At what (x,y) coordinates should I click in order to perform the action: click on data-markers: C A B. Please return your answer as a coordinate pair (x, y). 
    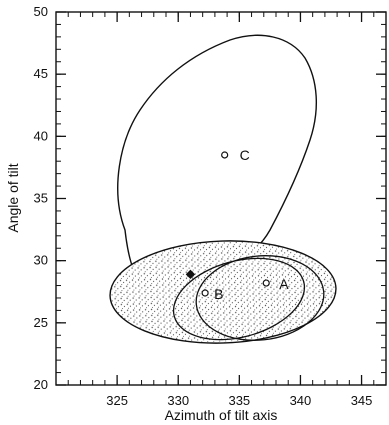
    Looking at the image, I should click on (237, 224).